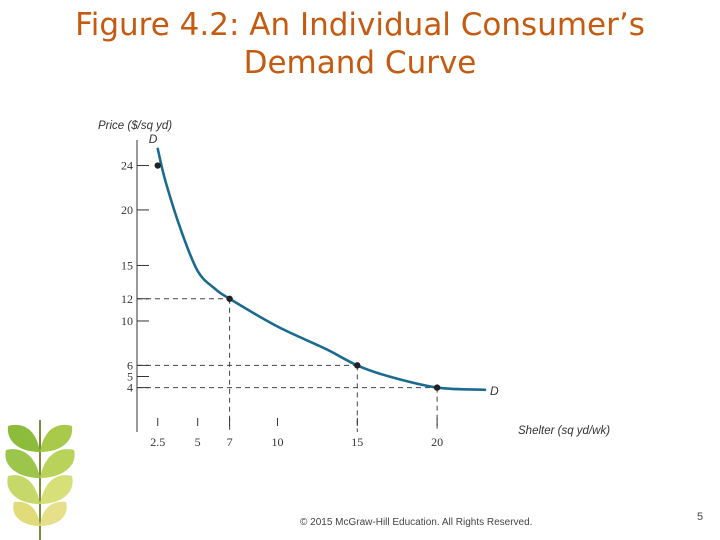  Describe the element at coordinates (360, 63) in the screenshot. I see `title-line-2: Demand Curve` at that location.